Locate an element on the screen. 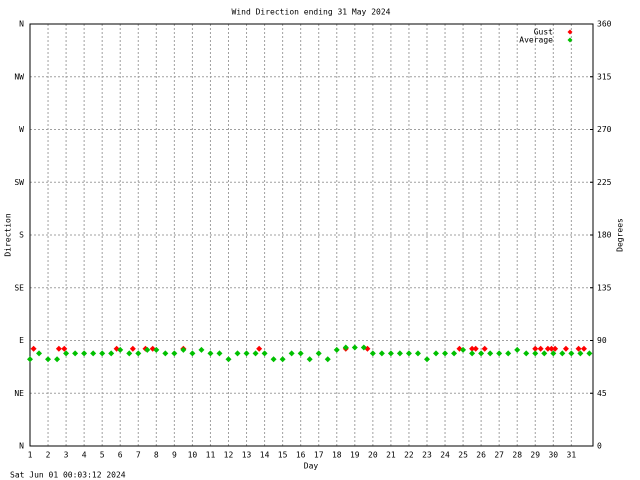 The image size is (640, 480). y-tick-label: E is located at coordinates (21, 340).